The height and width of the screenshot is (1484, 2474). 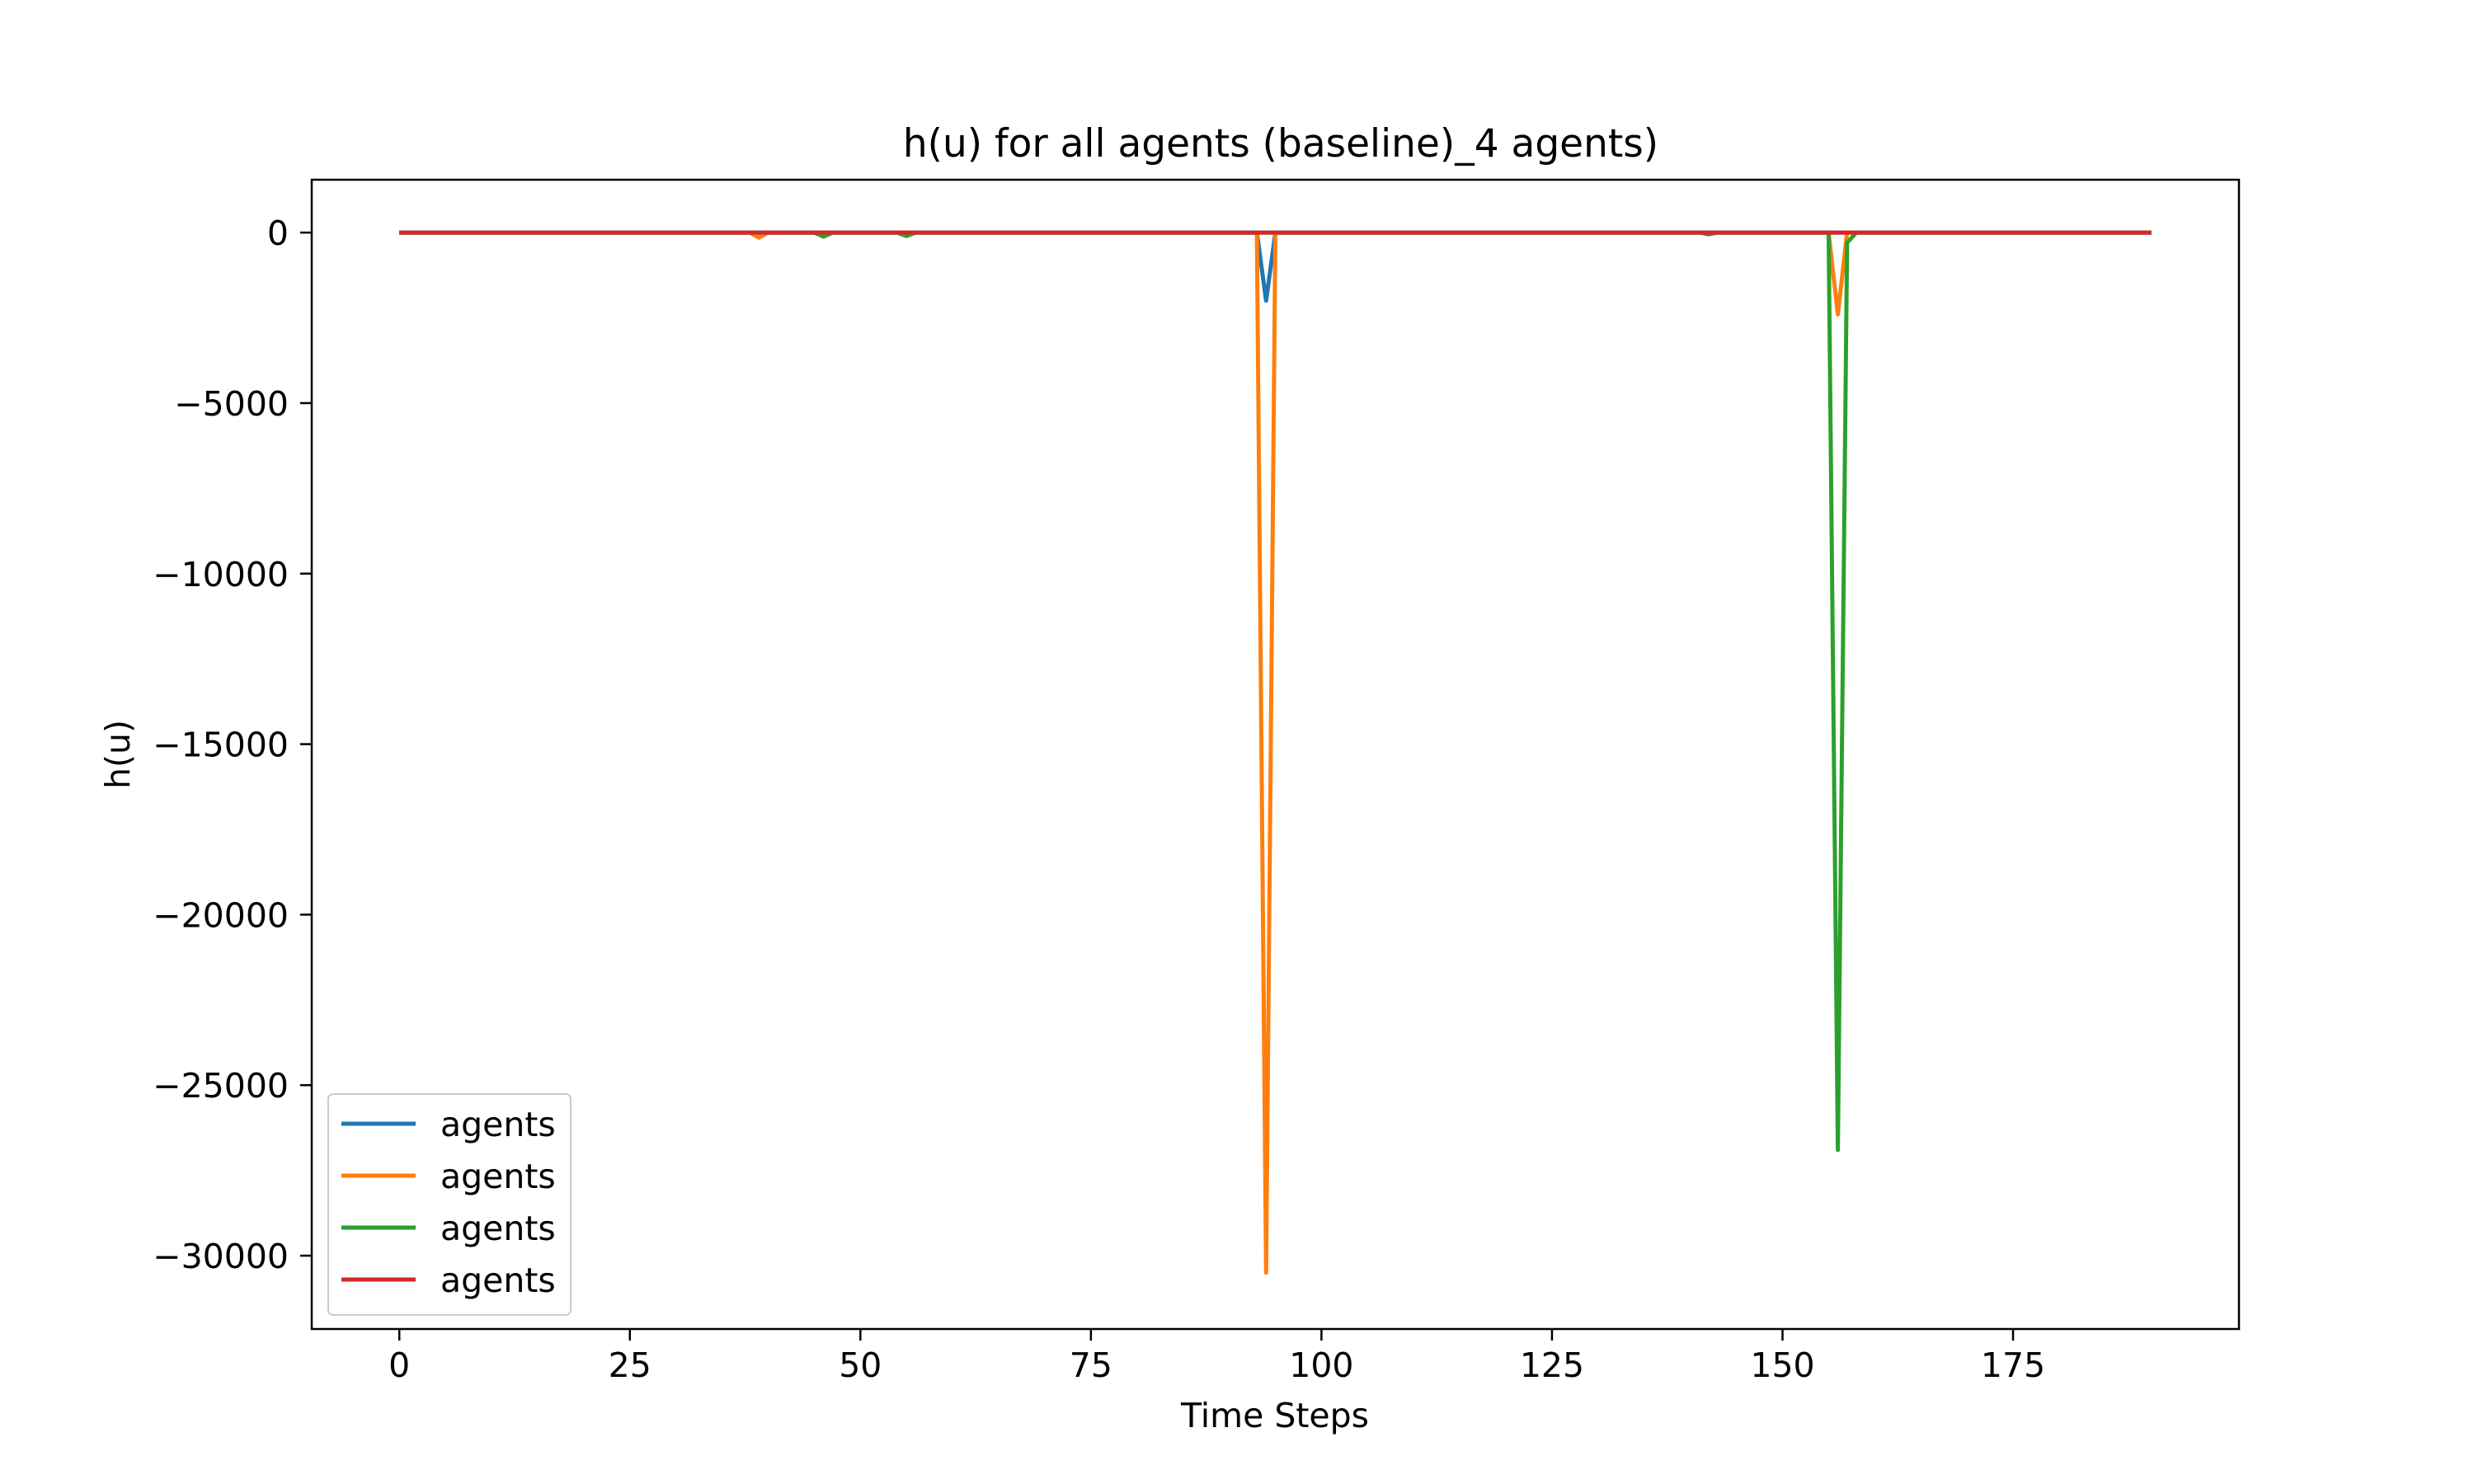 I want to click on x-tick-label: 125, so click(x=1552, y=1365).